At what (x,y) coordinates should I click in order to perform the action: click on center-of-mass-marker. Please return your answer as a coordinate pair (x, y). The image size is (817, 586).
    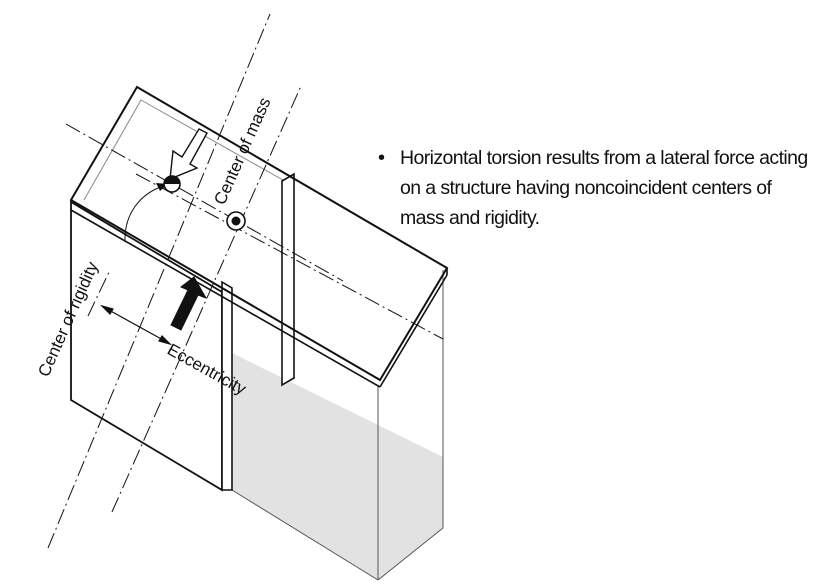
    Looking at the image, I should click on (236, 221).